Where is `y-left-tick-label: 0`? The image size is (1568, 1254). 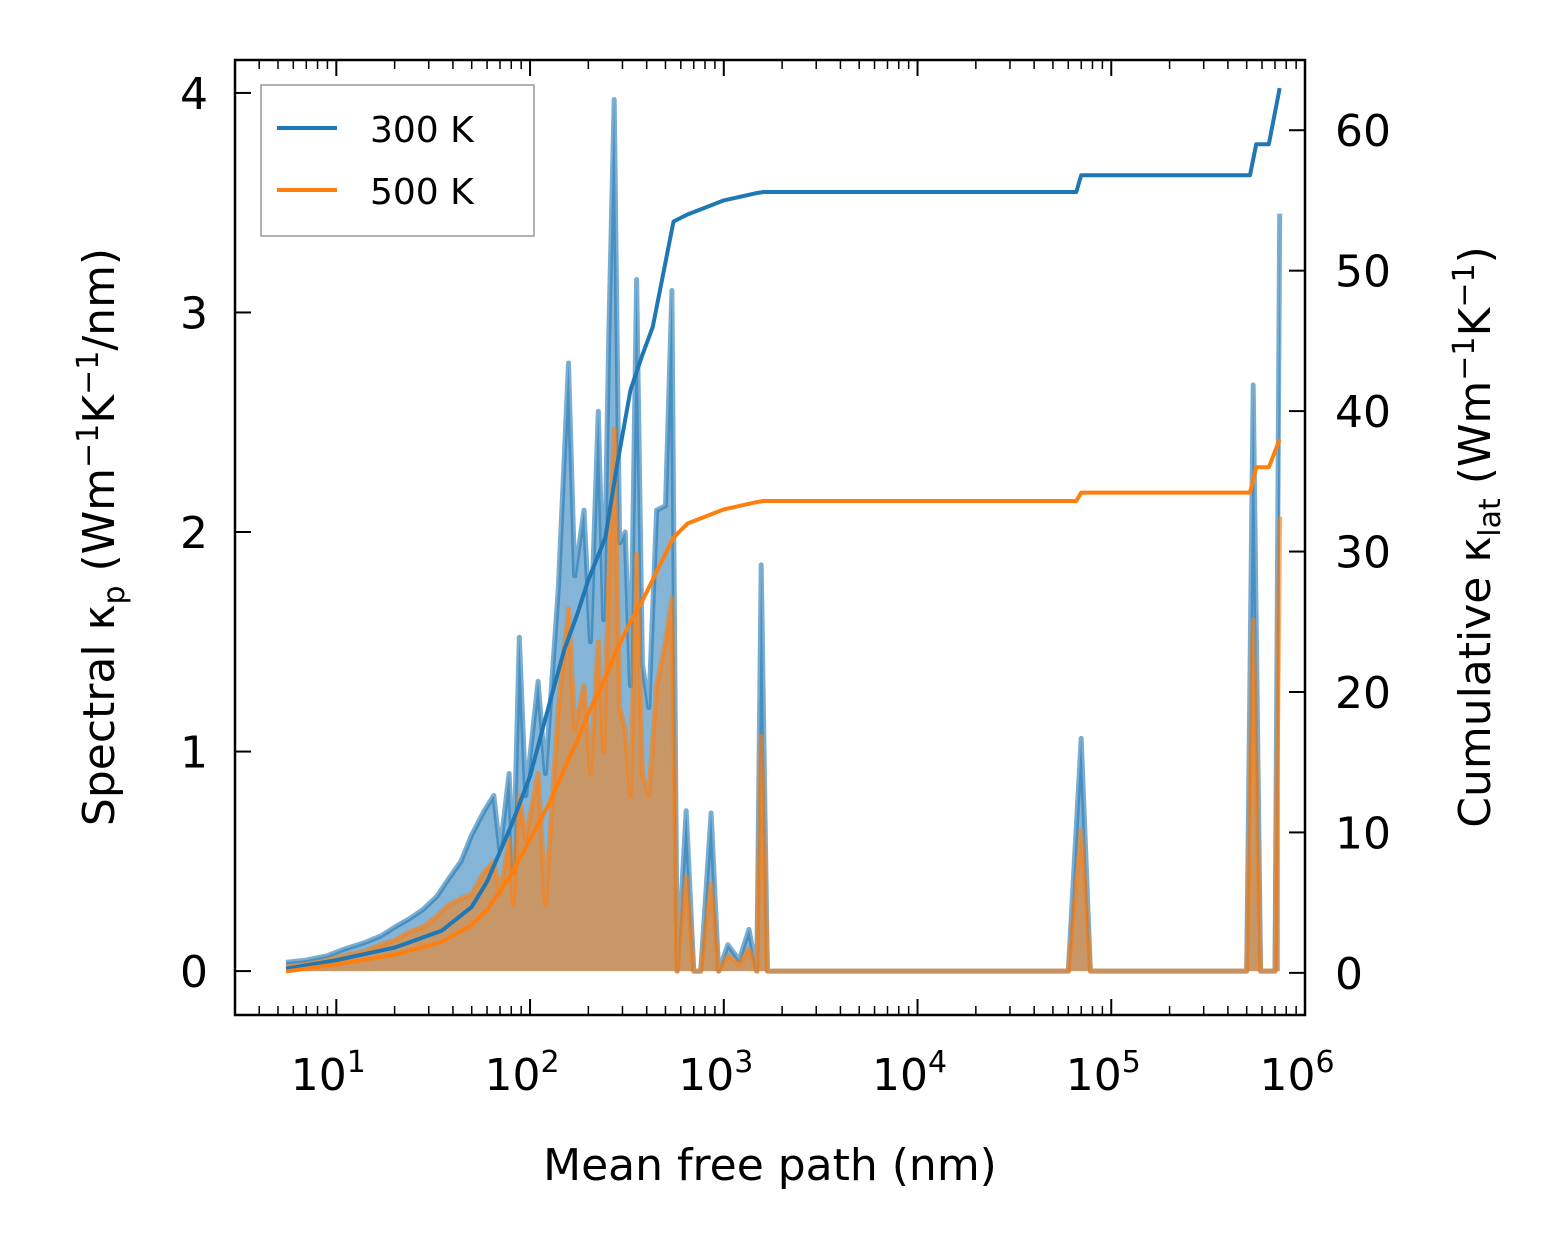 y-left-tick-label: 0 is located at coordinates (194, 972).